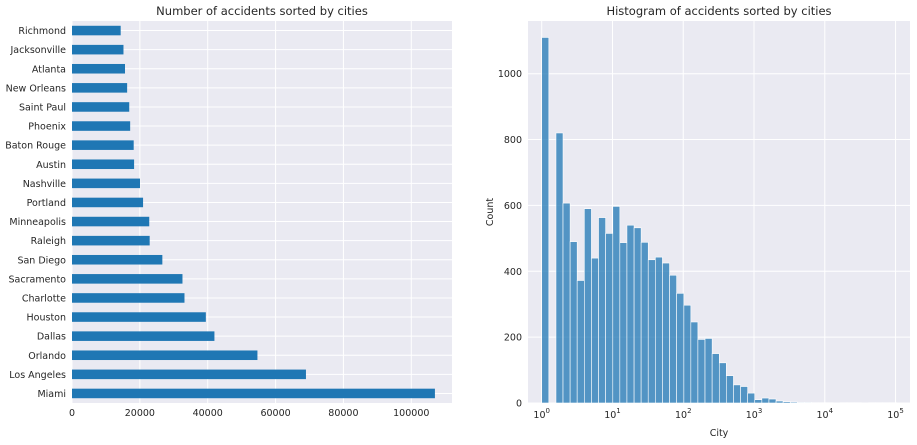 This screenshot has width=917, height=445. I want to click on category-label: Raleigh, so click(48, 241).